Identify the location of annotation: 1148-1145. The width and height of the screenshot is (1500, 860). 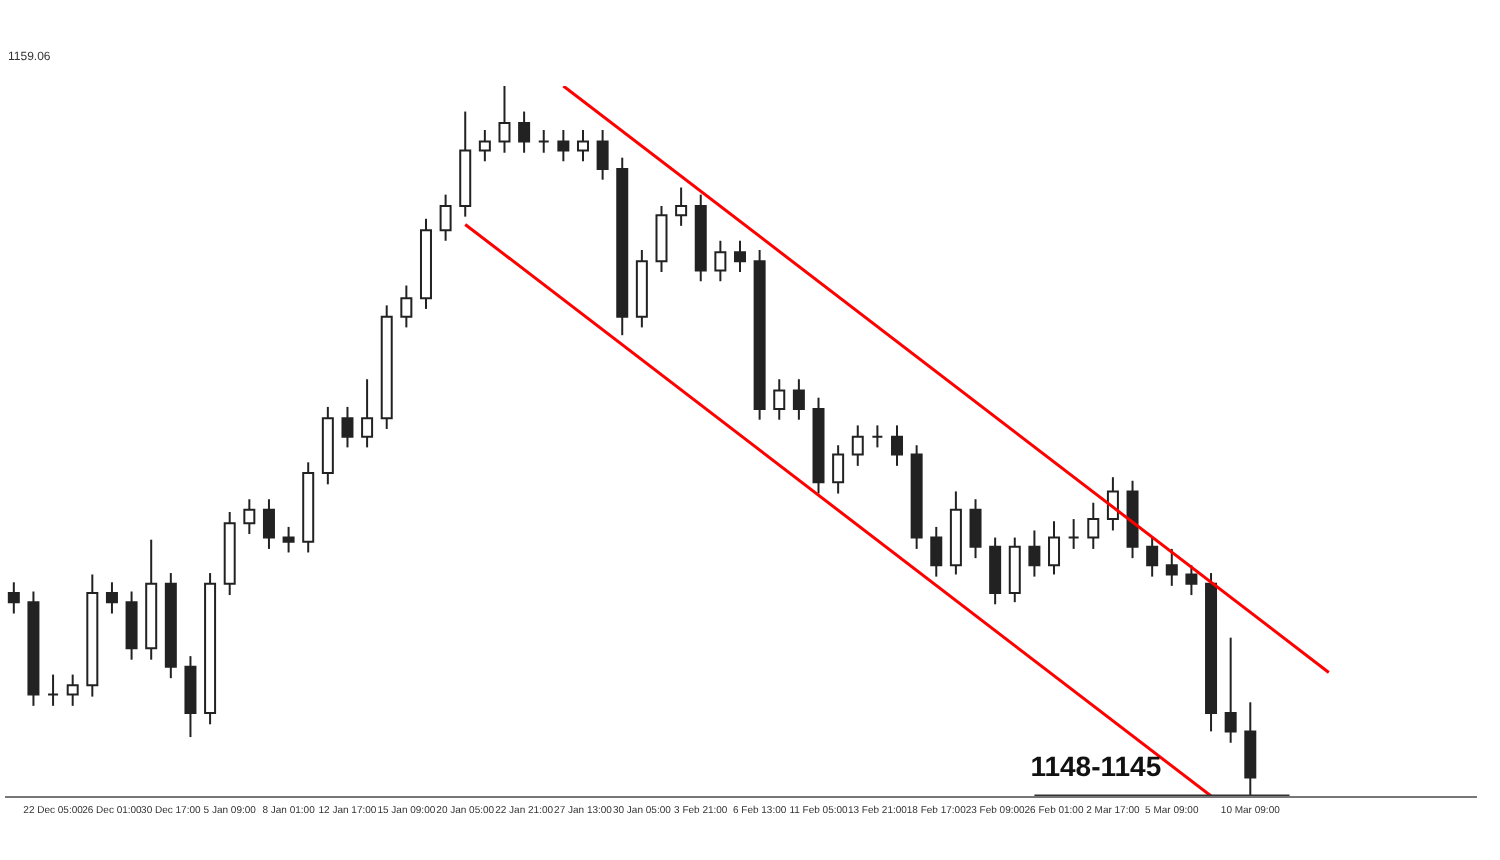
(1096, 766).